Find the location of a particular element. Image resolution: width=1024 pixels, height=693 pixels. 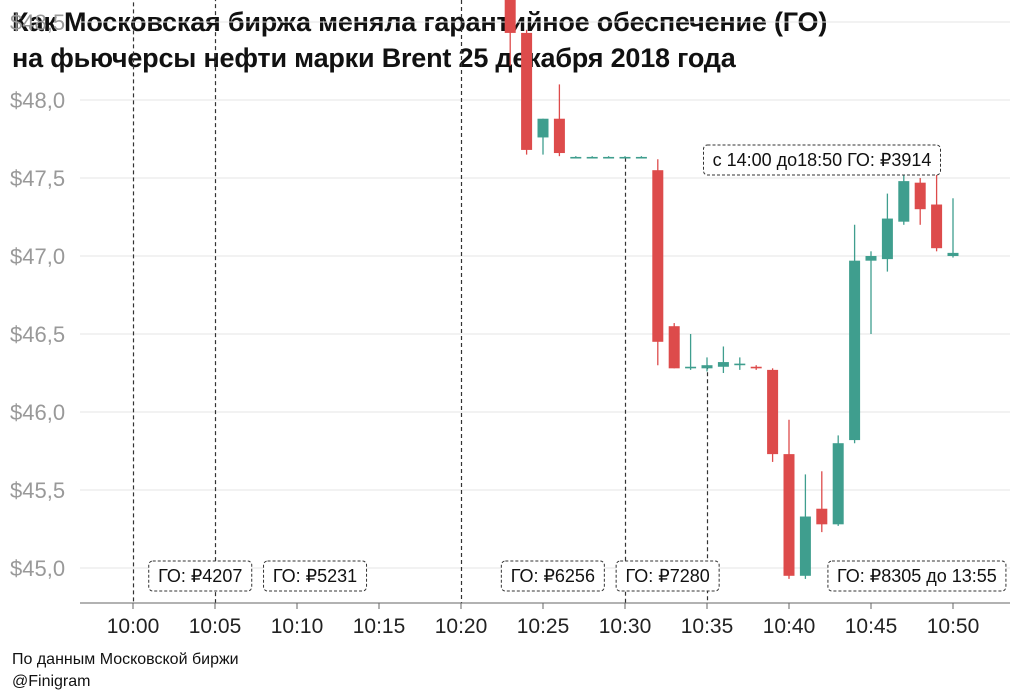

x-tick-label: 10:00 is located at coordinates (133, 626).